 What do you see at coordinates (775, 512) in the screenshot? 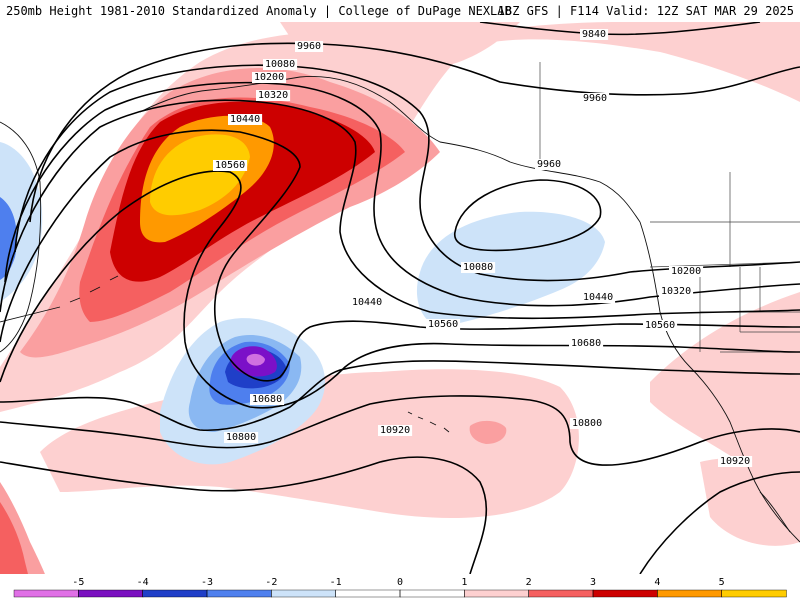
I see `baja-coast` at bounding box center [775, 512].